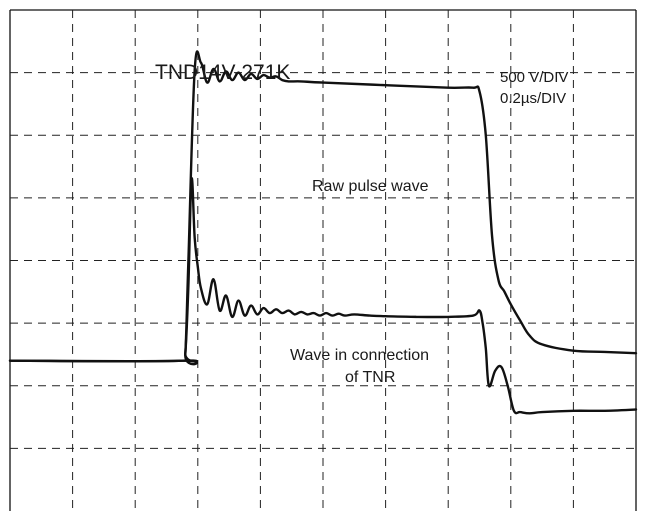 This screenshot has width=646, height=511. I want to click on raw-pulse-wave-label: Raw pulse wave, so click(370, 186).